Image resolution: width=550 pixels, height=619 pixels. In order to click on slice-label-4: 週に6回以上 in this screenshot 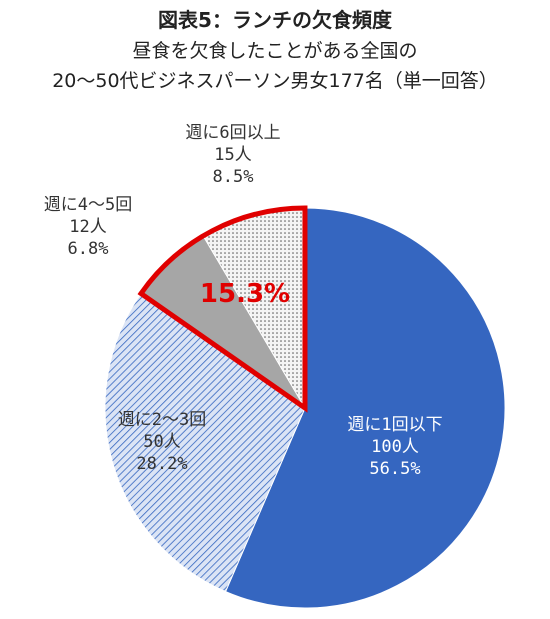, I will do `click(232, 133)`.